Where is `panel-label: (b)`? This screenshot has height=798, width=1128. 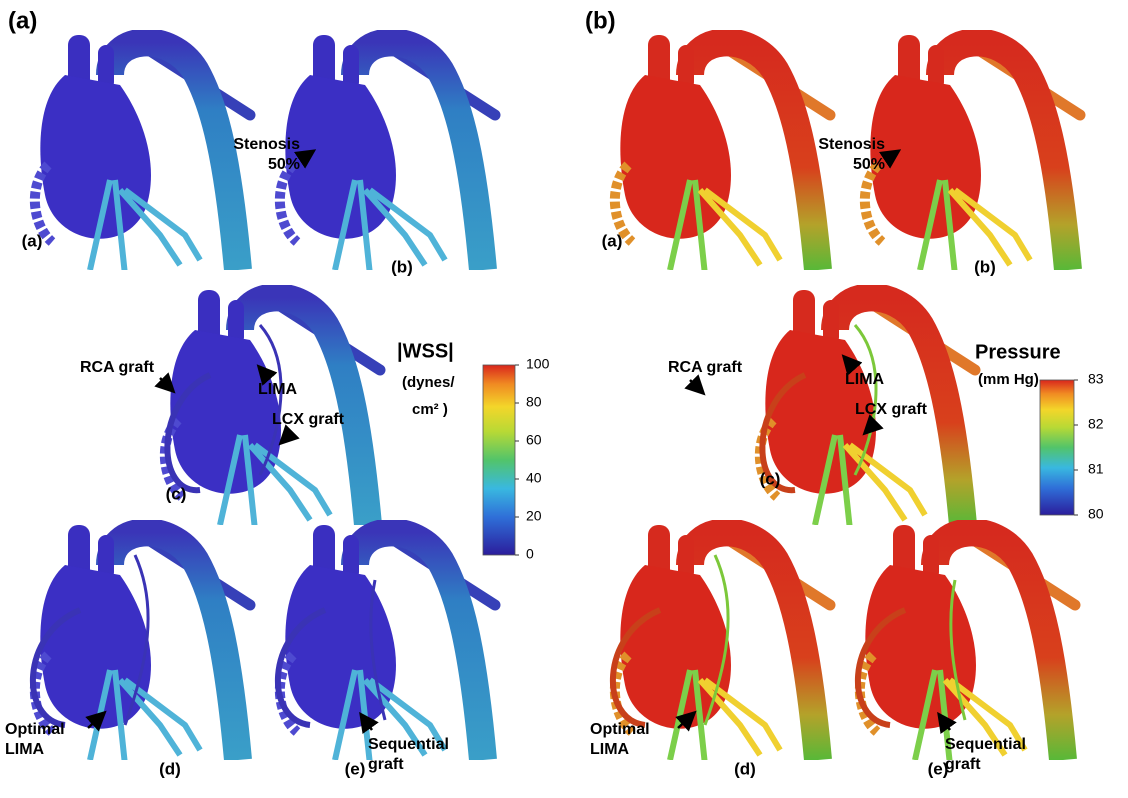
panel-label: (b) is located at coordinates (600, 20).